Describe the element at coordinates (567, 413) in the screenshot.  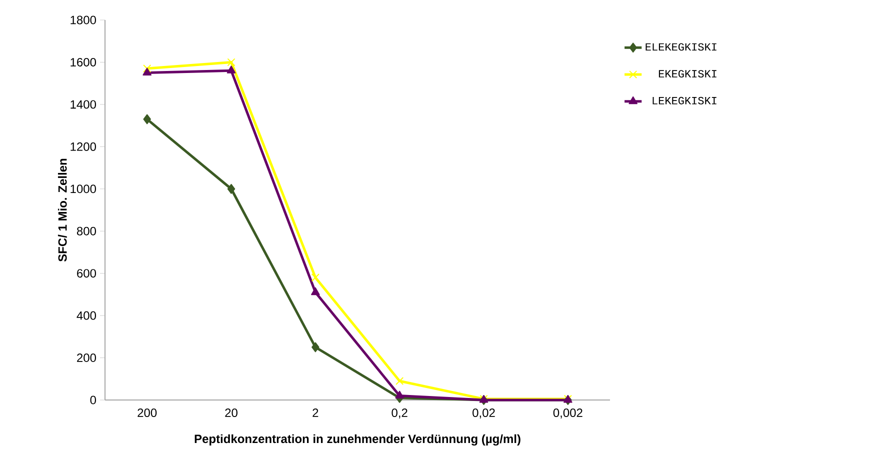
I see `x-tick-label: 0,002` at that location.